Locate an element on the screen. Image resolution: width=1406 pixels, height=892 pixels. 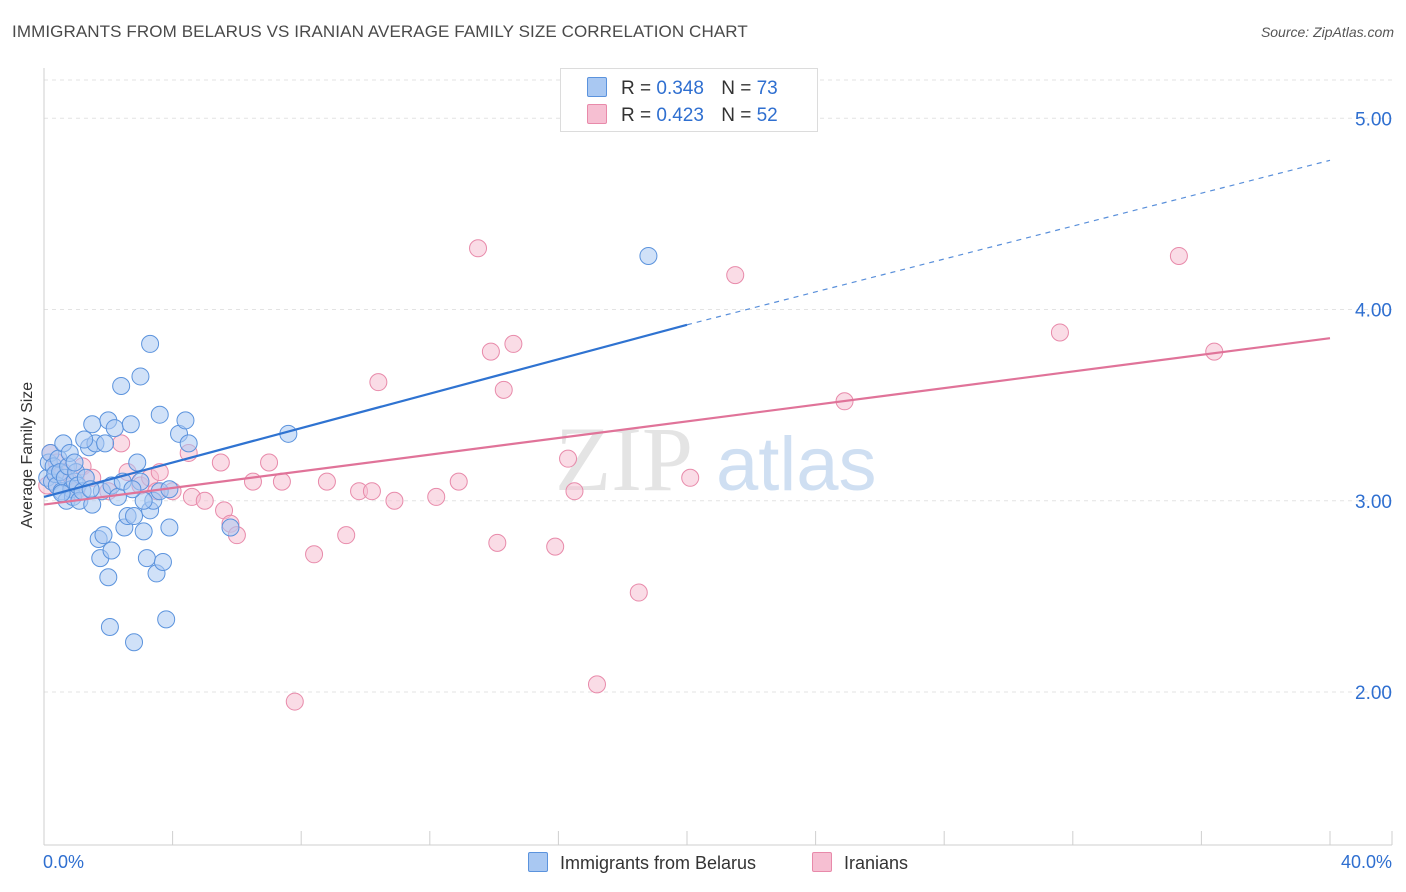
legend-swatch-iranians is located at coordinates (597, 114).